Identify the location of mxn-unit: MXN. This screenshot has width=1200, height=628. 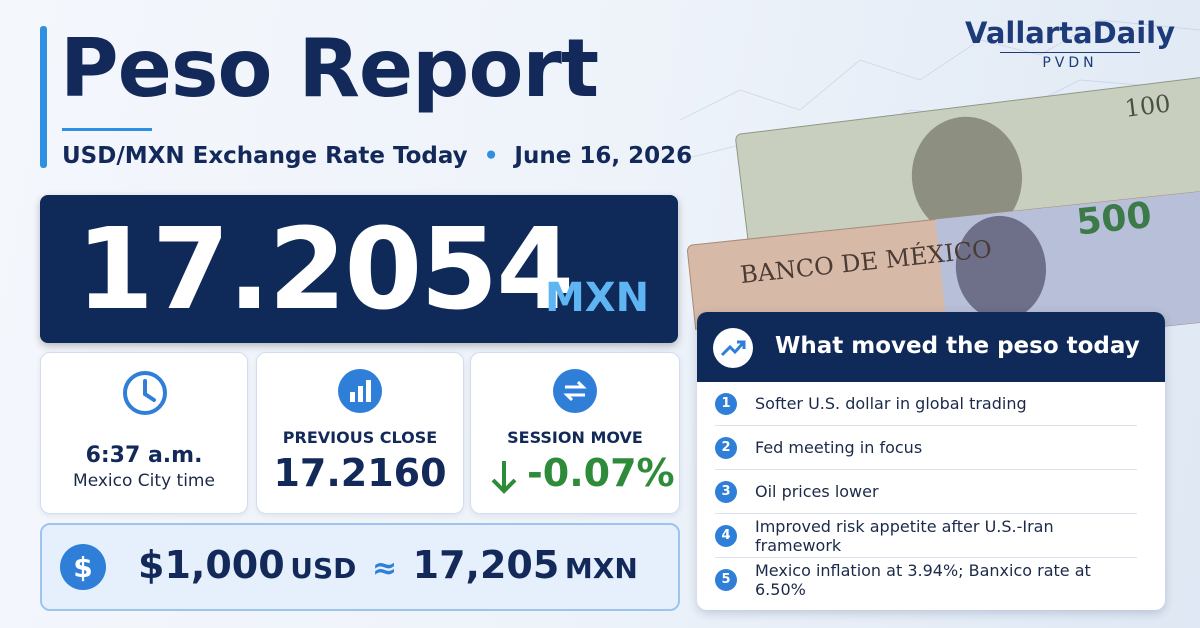
(601, 568).